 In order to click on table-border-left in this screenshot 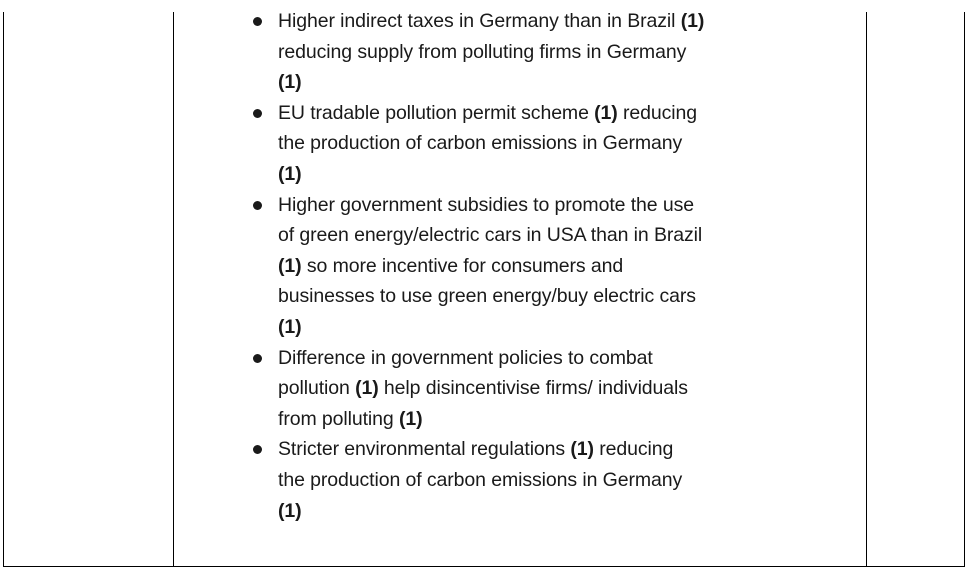, I will do `click(3, 289)`.